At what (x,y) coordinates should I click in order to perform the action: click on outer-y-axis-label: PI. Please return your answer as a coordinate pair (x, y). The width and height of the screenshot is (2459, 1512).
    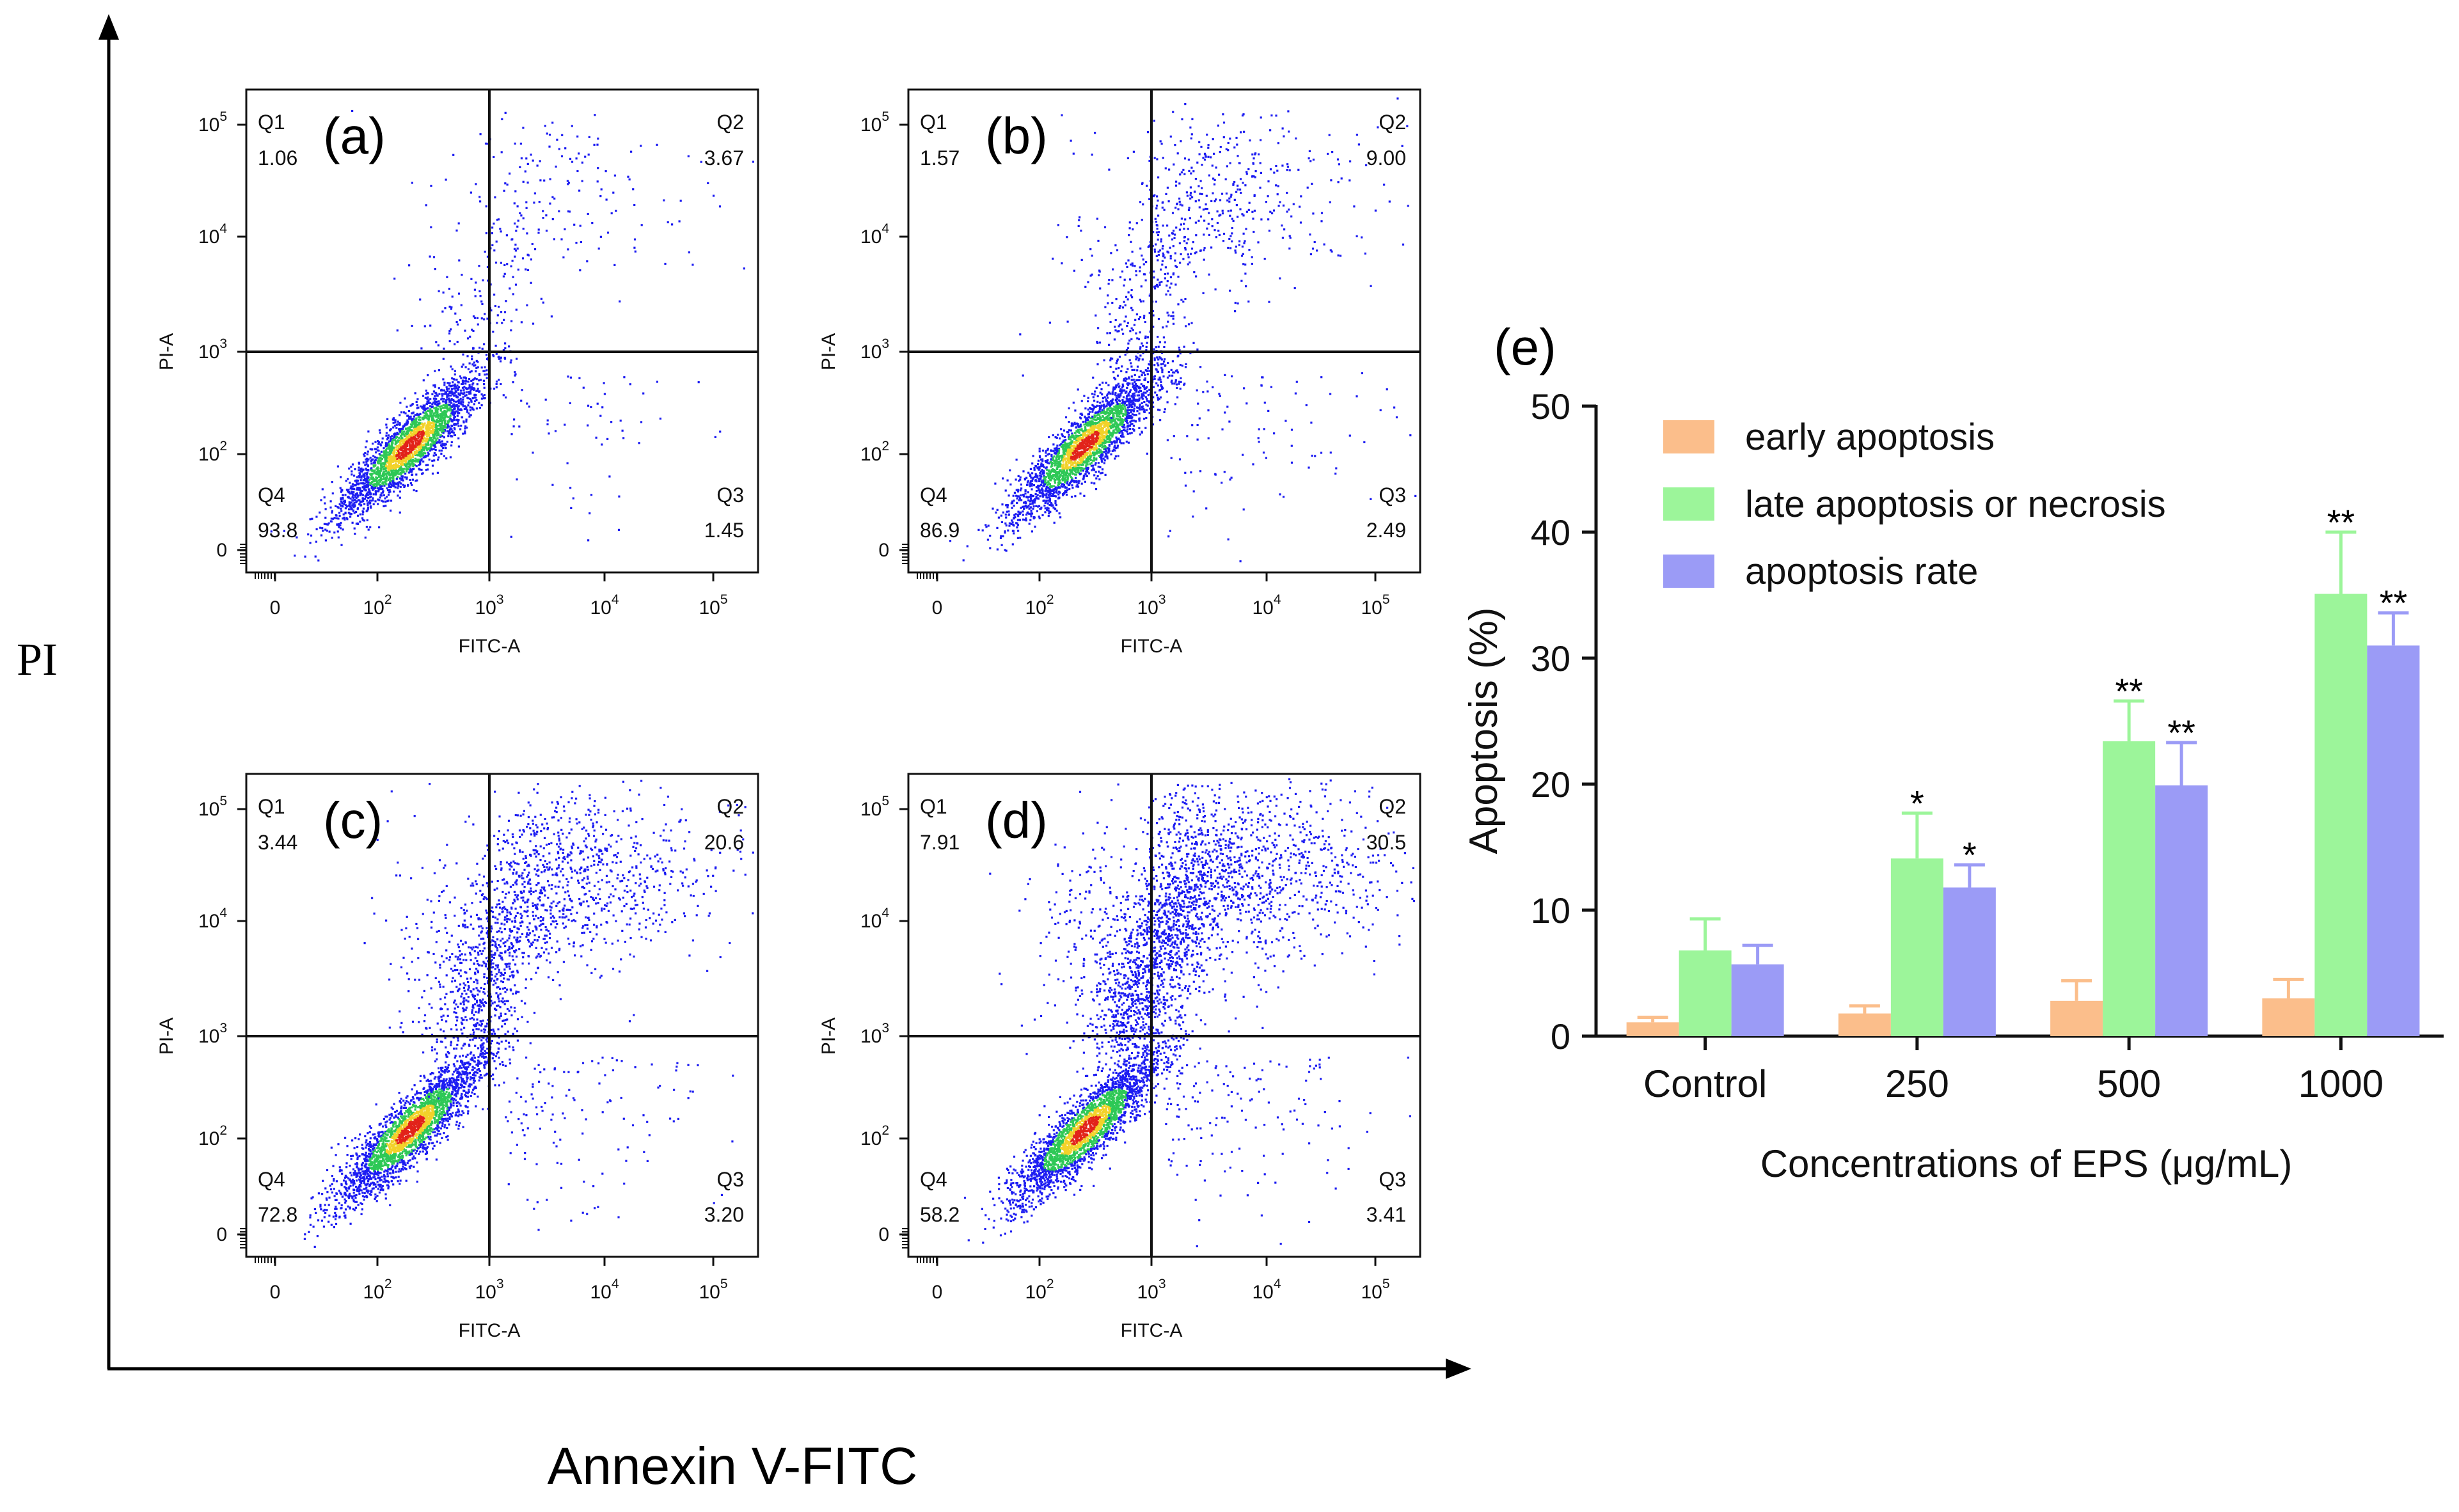
    Looking at the image, I should click on (38, 659).